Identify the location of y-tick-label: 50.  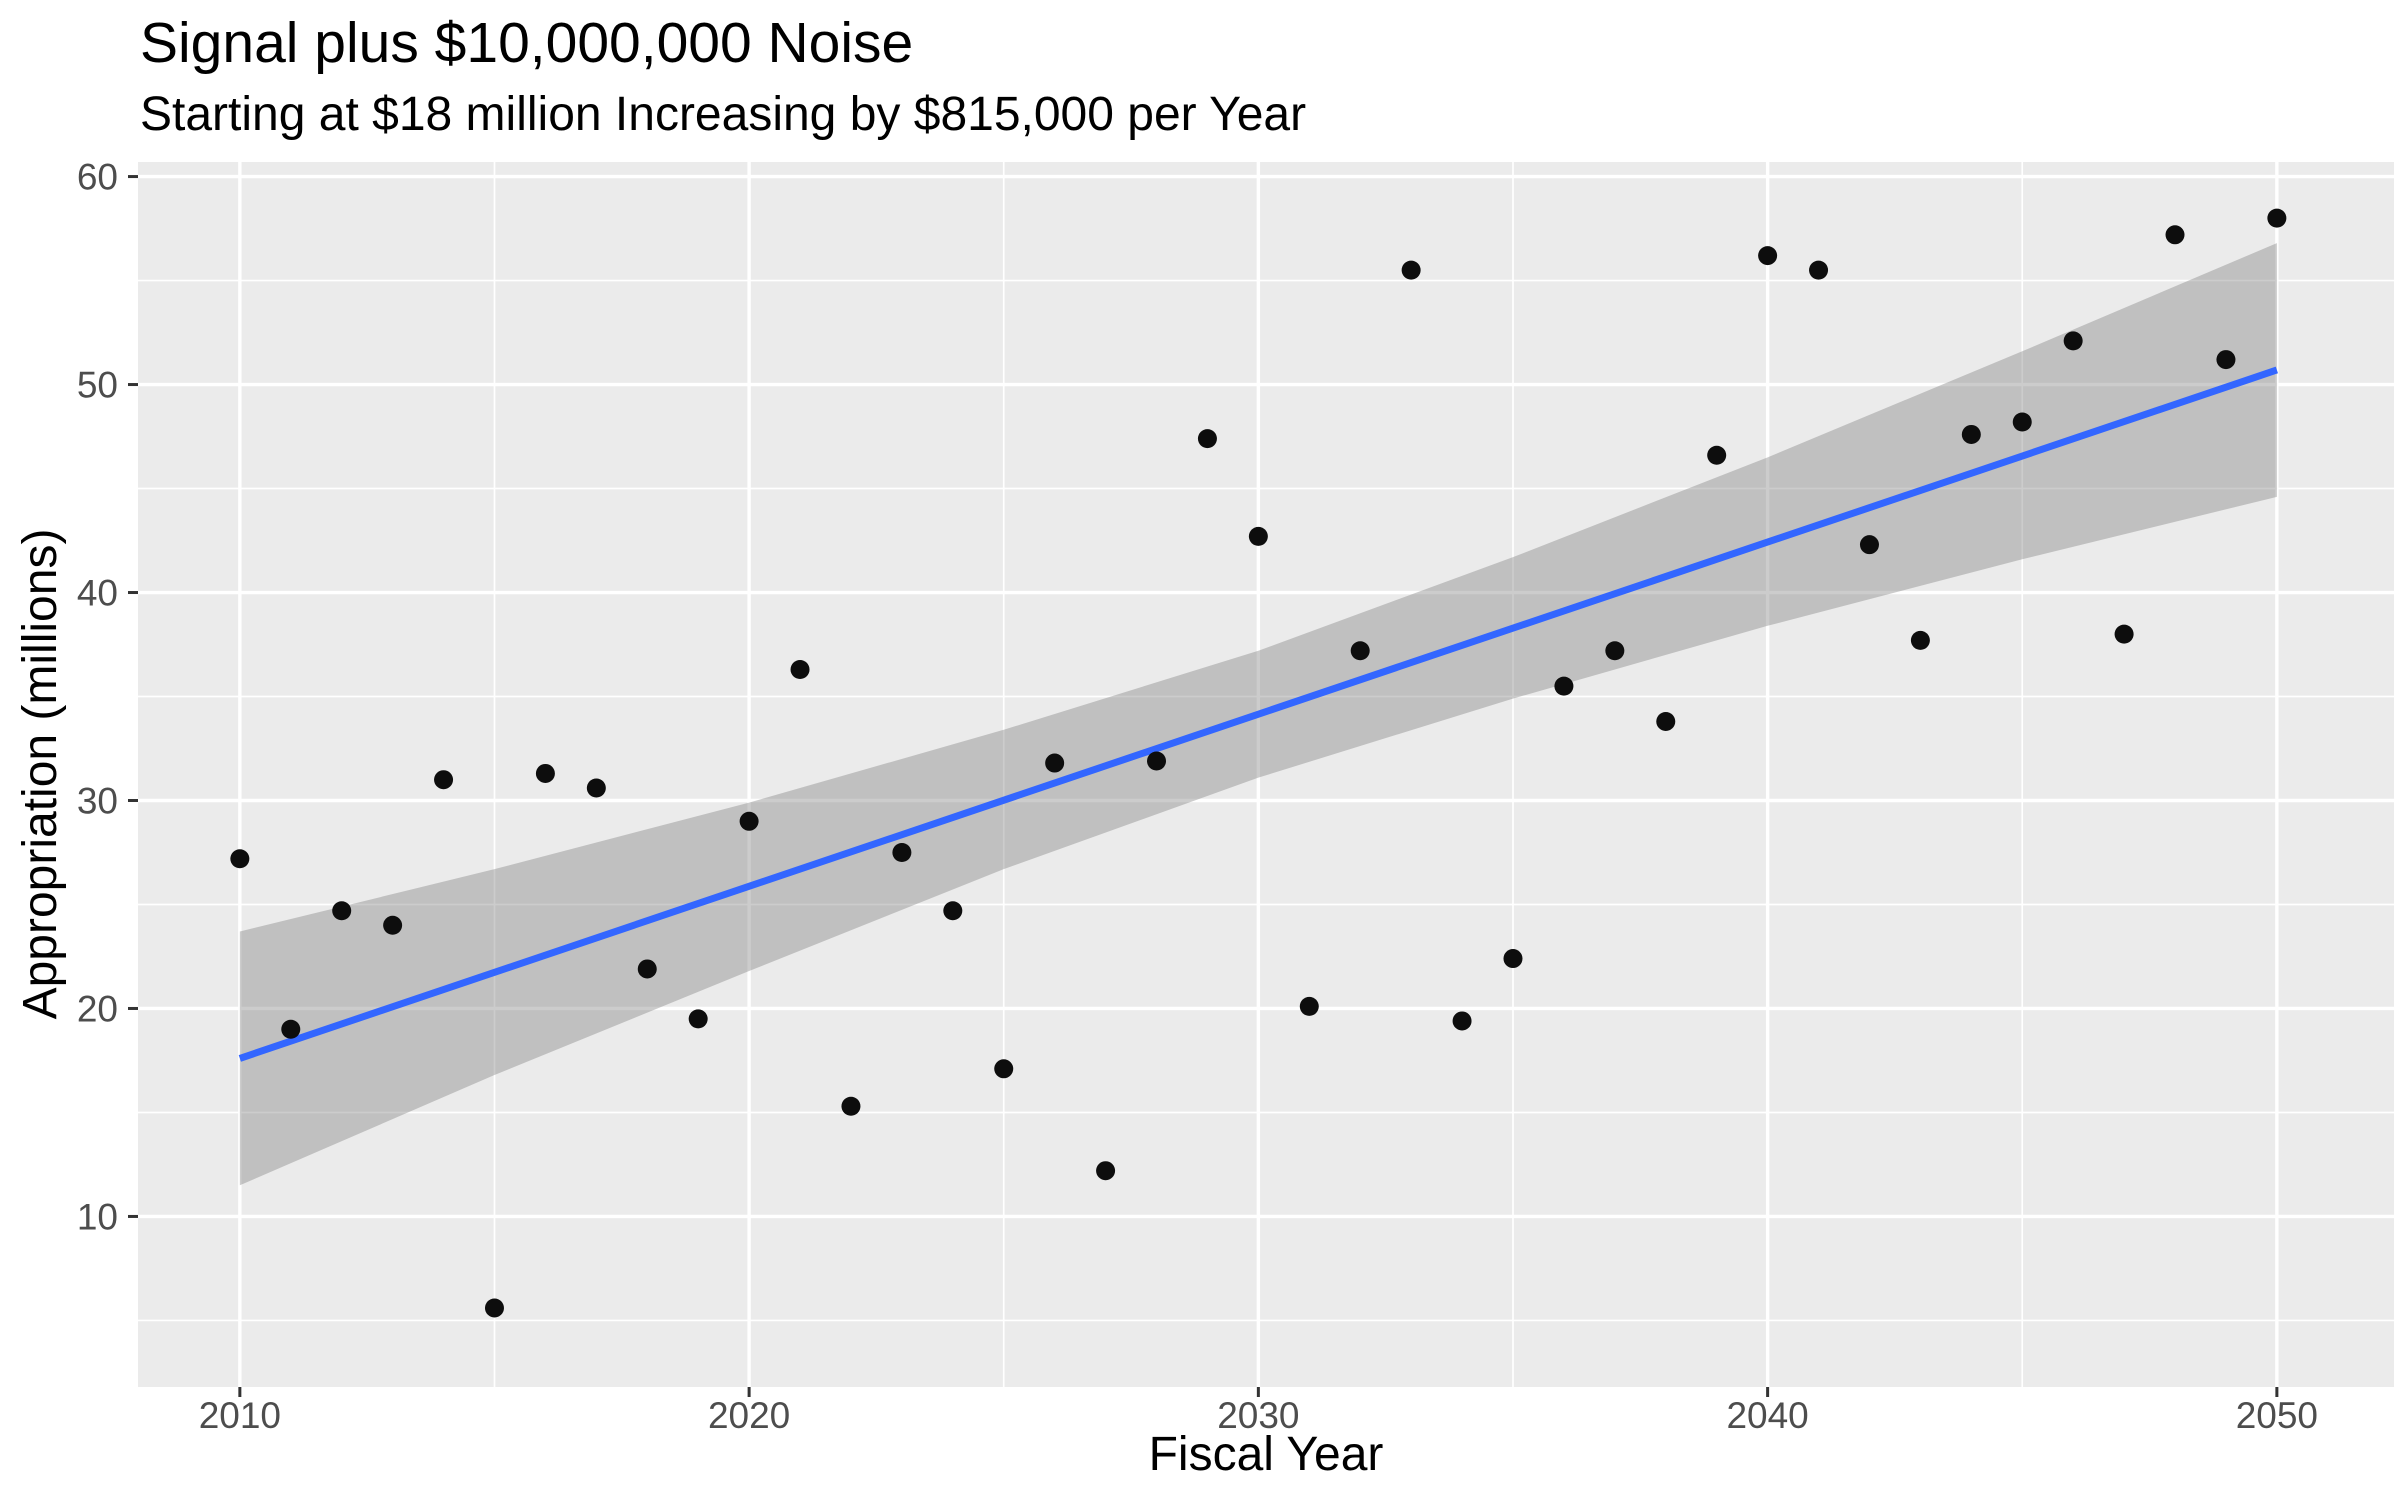
(97, 385).